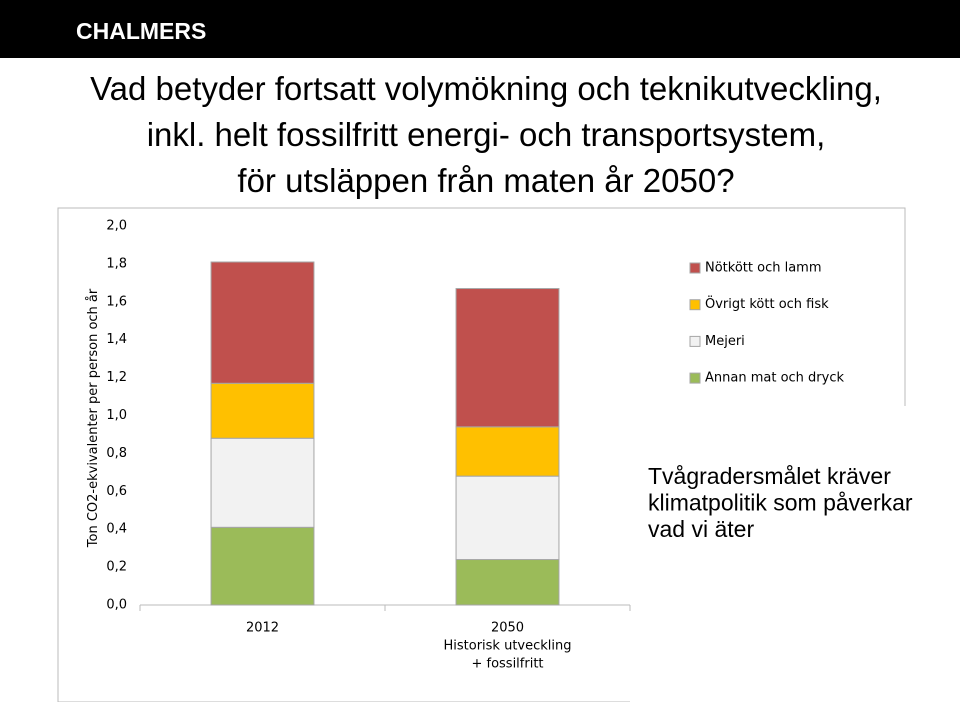 The width and height of the screenshot is (960, 702). What do you see at coordinates (485, 180) in the screenshot?
I see `slide-title: för utsläppen från maten år 2050?` at bounding box center [485, 180].